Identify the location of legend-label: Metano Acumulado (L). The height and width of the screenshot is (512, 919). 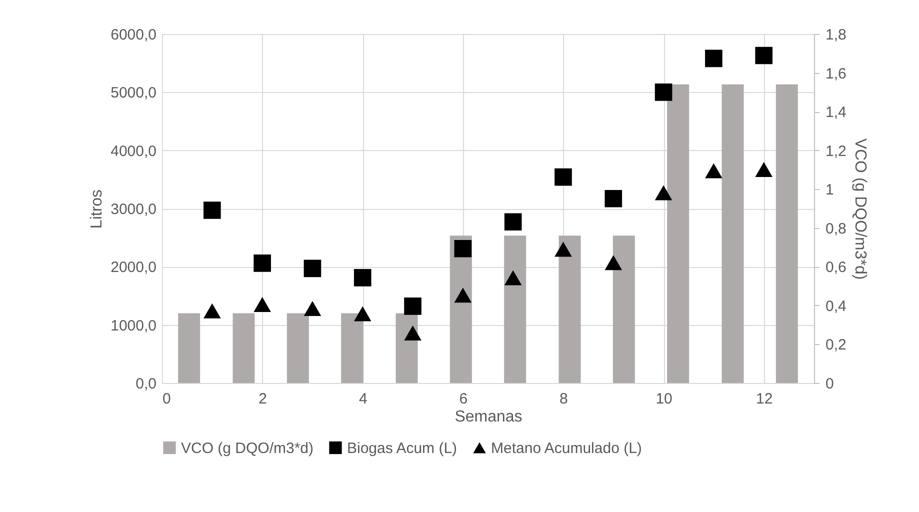
(566, 448).